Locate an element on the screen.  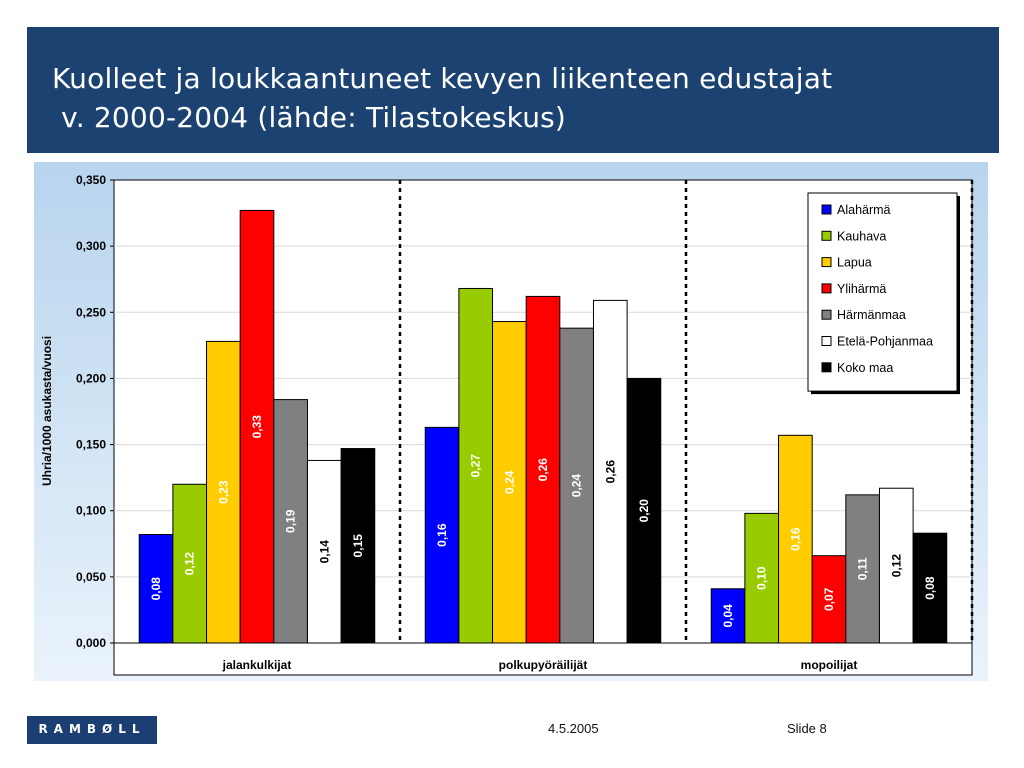
bar-value-label: 0,11 is located at coordinates (863, 568).